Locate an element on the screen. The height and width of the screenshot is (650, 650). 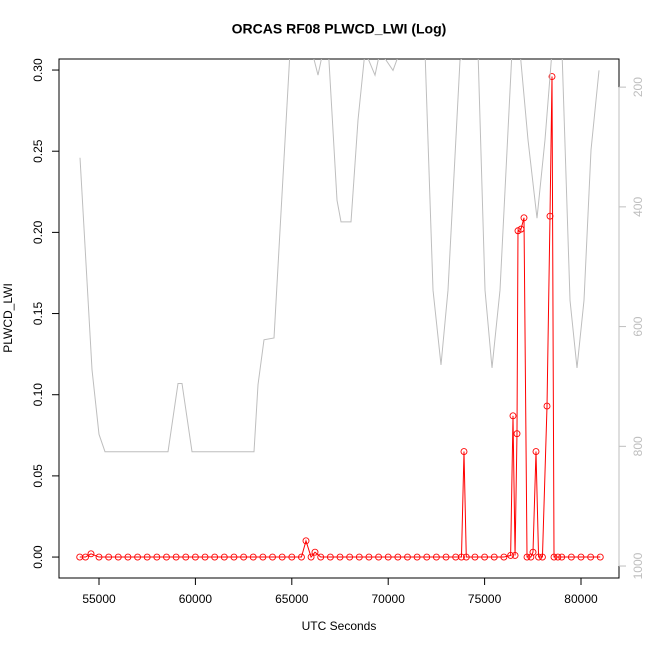
x-tick-label: 80000 is located at coordinates (581, 599).